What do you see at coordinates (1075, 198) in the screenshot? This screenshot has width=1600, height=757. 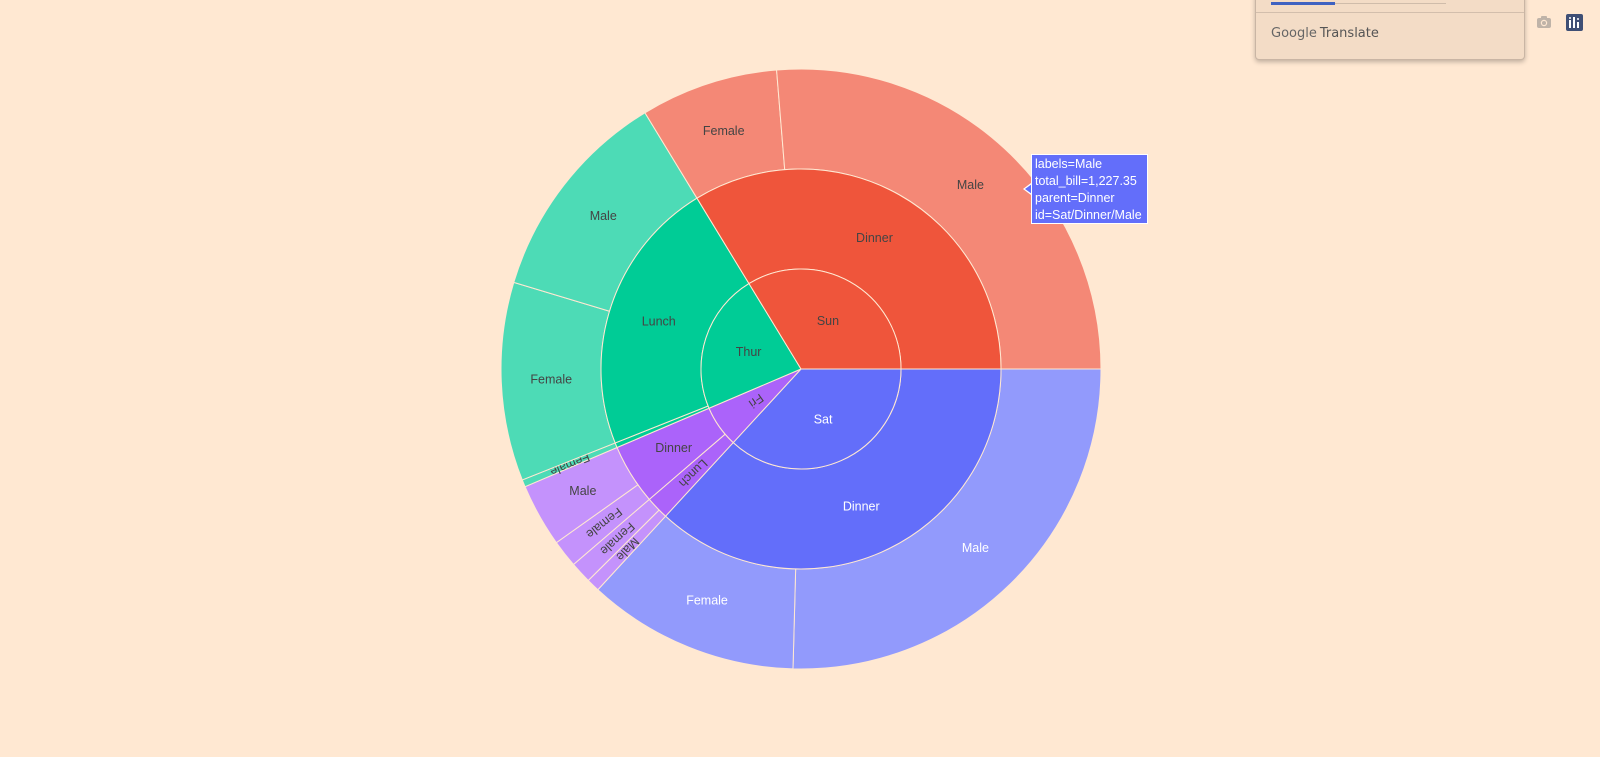 I see `tooltip-parent: parent=Dinner` at bounding box center [1075, 198].